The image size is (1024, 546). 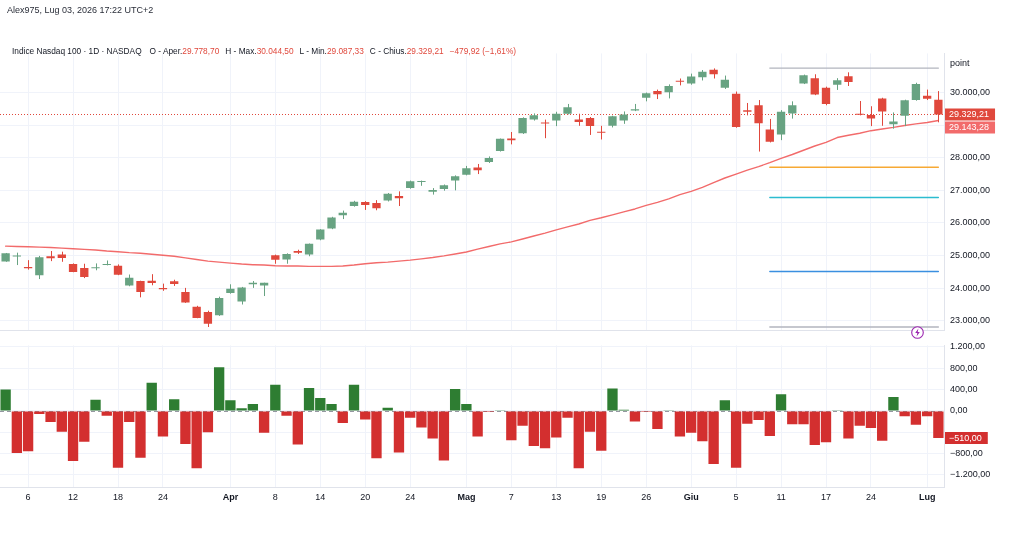 I want to click on chart-title: Indice Nasdaq 100 · 1D · NASDAQ, so click(x=77, y=51).